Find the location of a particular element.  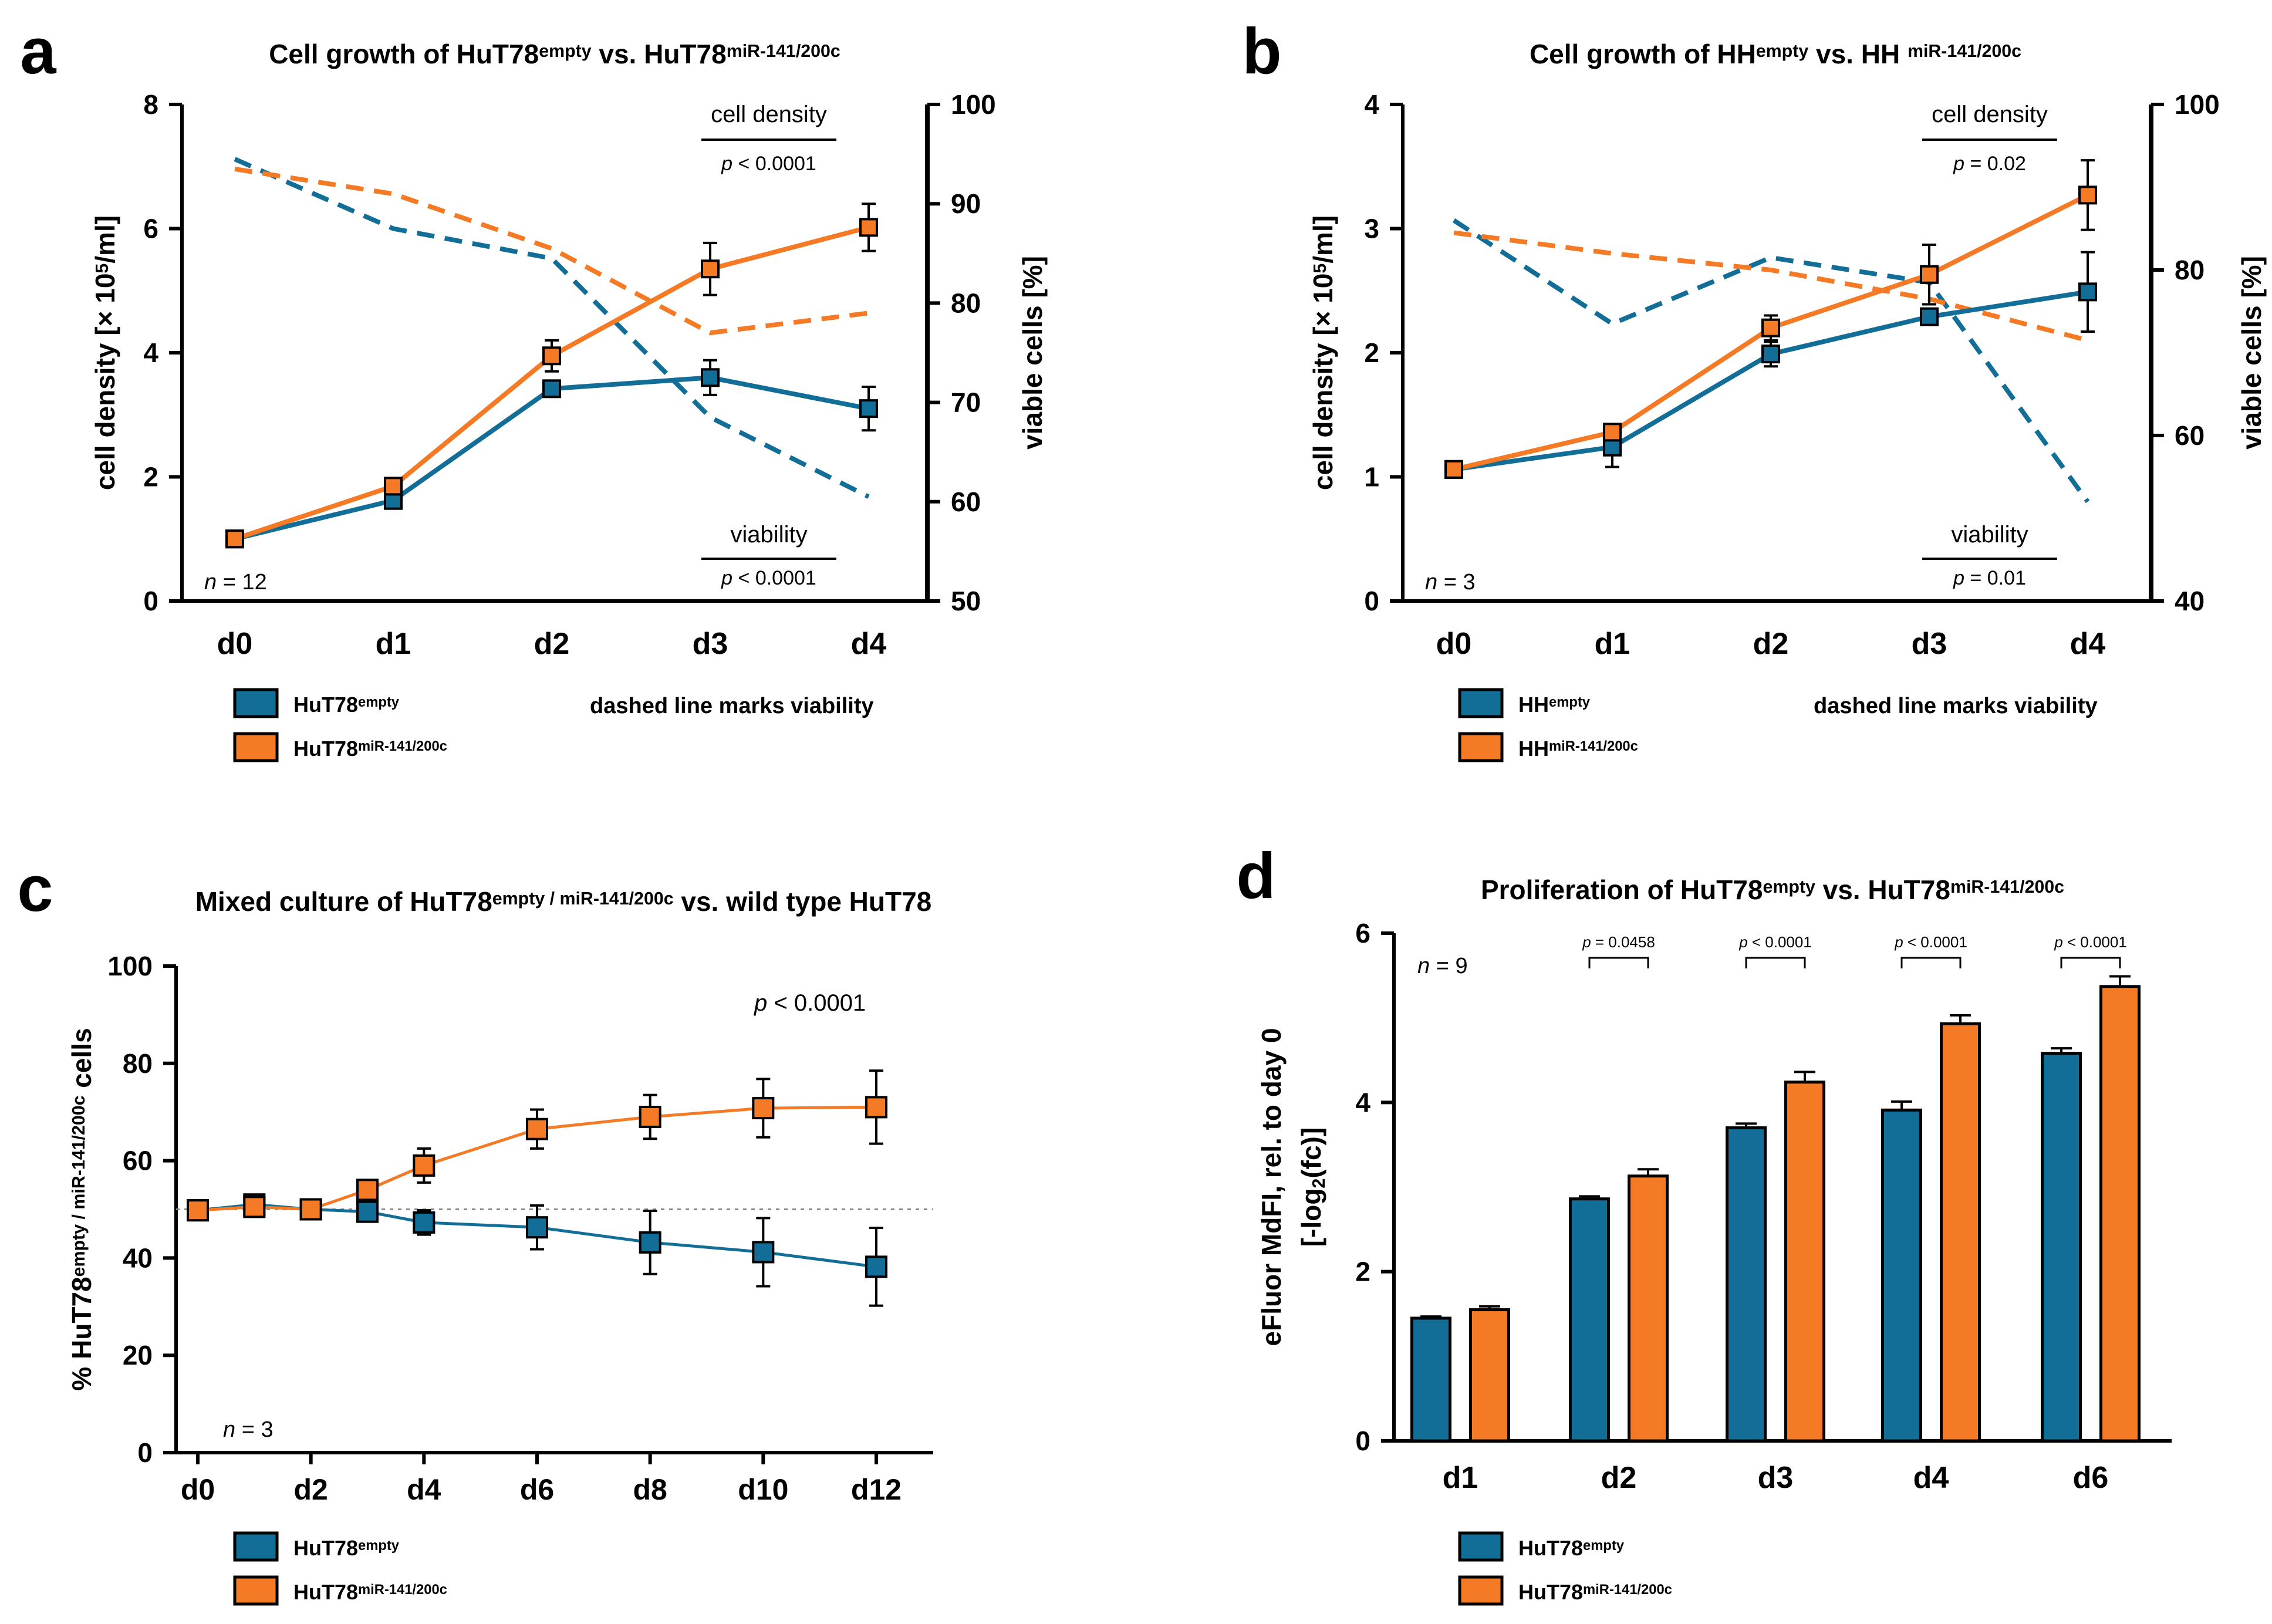

annotation-label: viability is located at coordinates (768, 535).